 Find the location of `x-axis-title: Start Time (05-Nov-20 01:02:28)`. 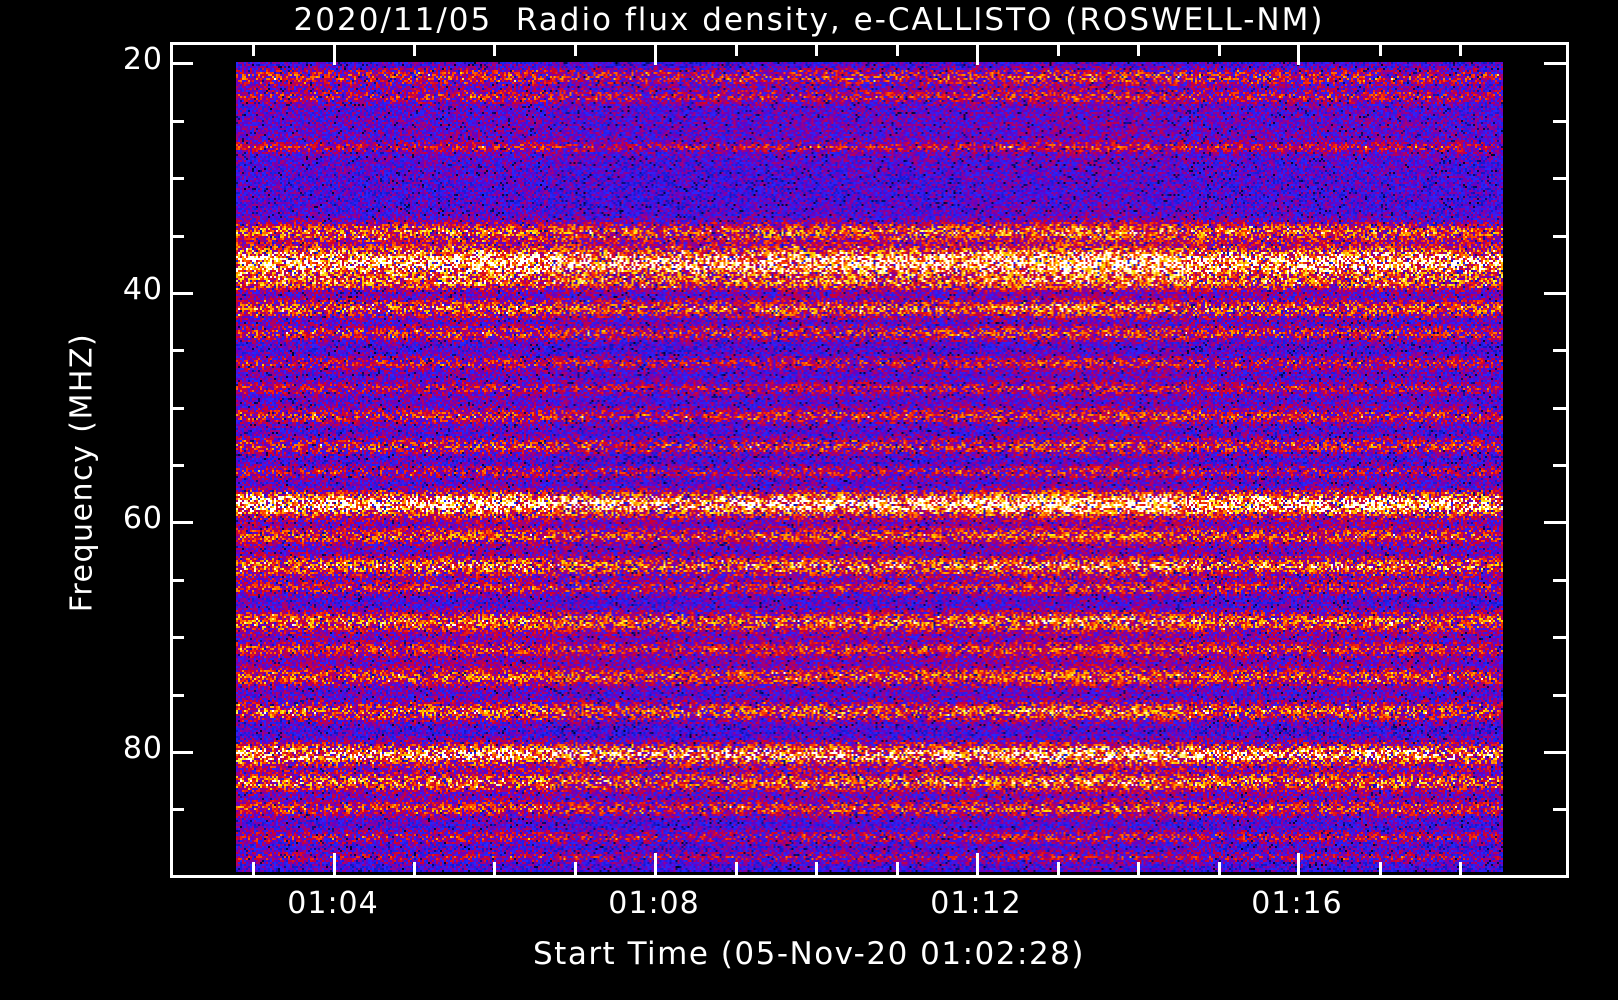

x-axis-title: Start Time (05-Nov-20 01:02:28) is located at coordinates (808, 954).